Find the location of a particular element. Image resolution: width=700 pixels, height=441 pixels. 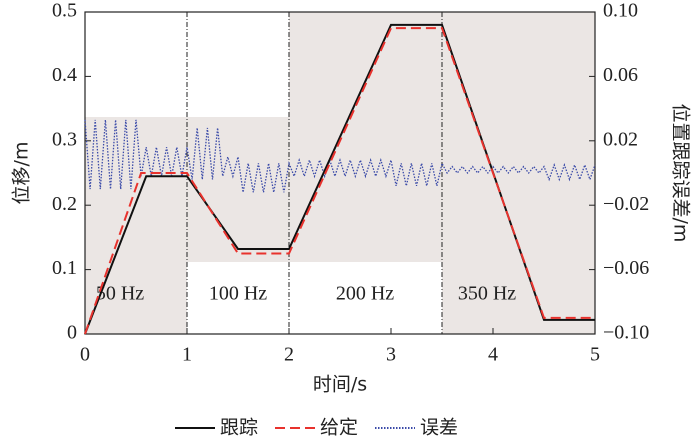

region-label: 100 Hz is located at coordinates (238, 294).